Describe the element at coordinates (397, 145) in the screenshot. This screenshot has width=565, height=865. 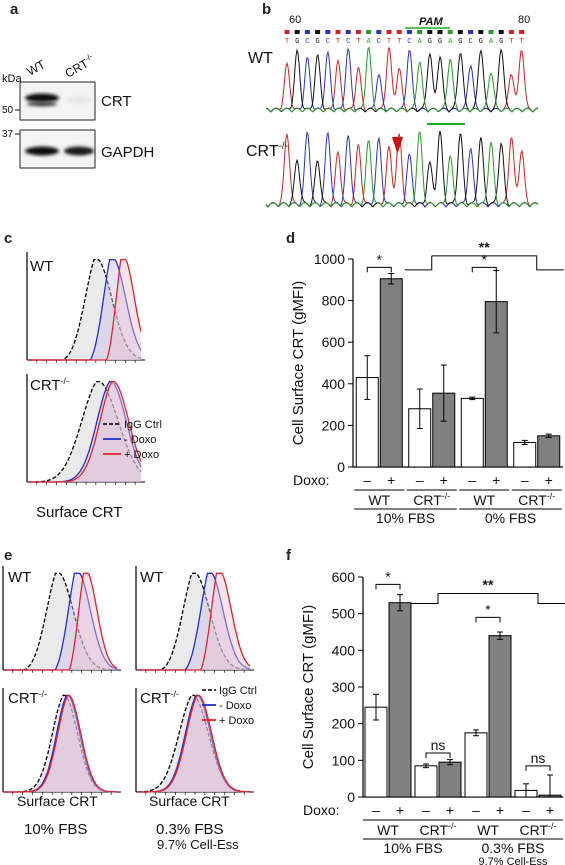
I see `mutation-arrow-icon` at that location.